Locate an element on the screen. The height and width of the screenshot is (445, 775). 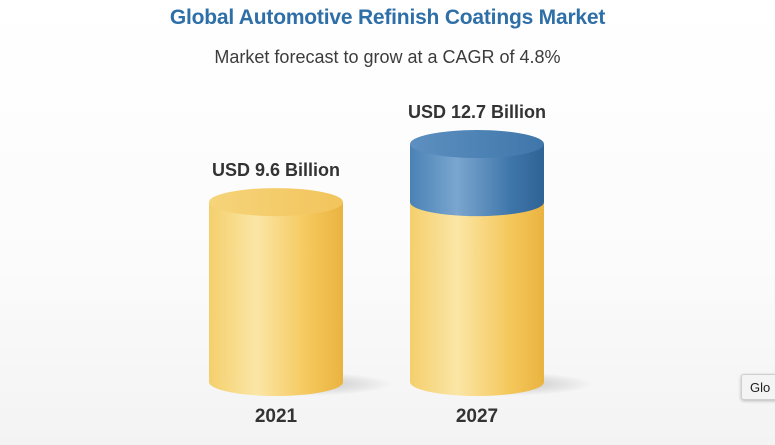
bar-base-2027-body is located at coordinates (477, 299).